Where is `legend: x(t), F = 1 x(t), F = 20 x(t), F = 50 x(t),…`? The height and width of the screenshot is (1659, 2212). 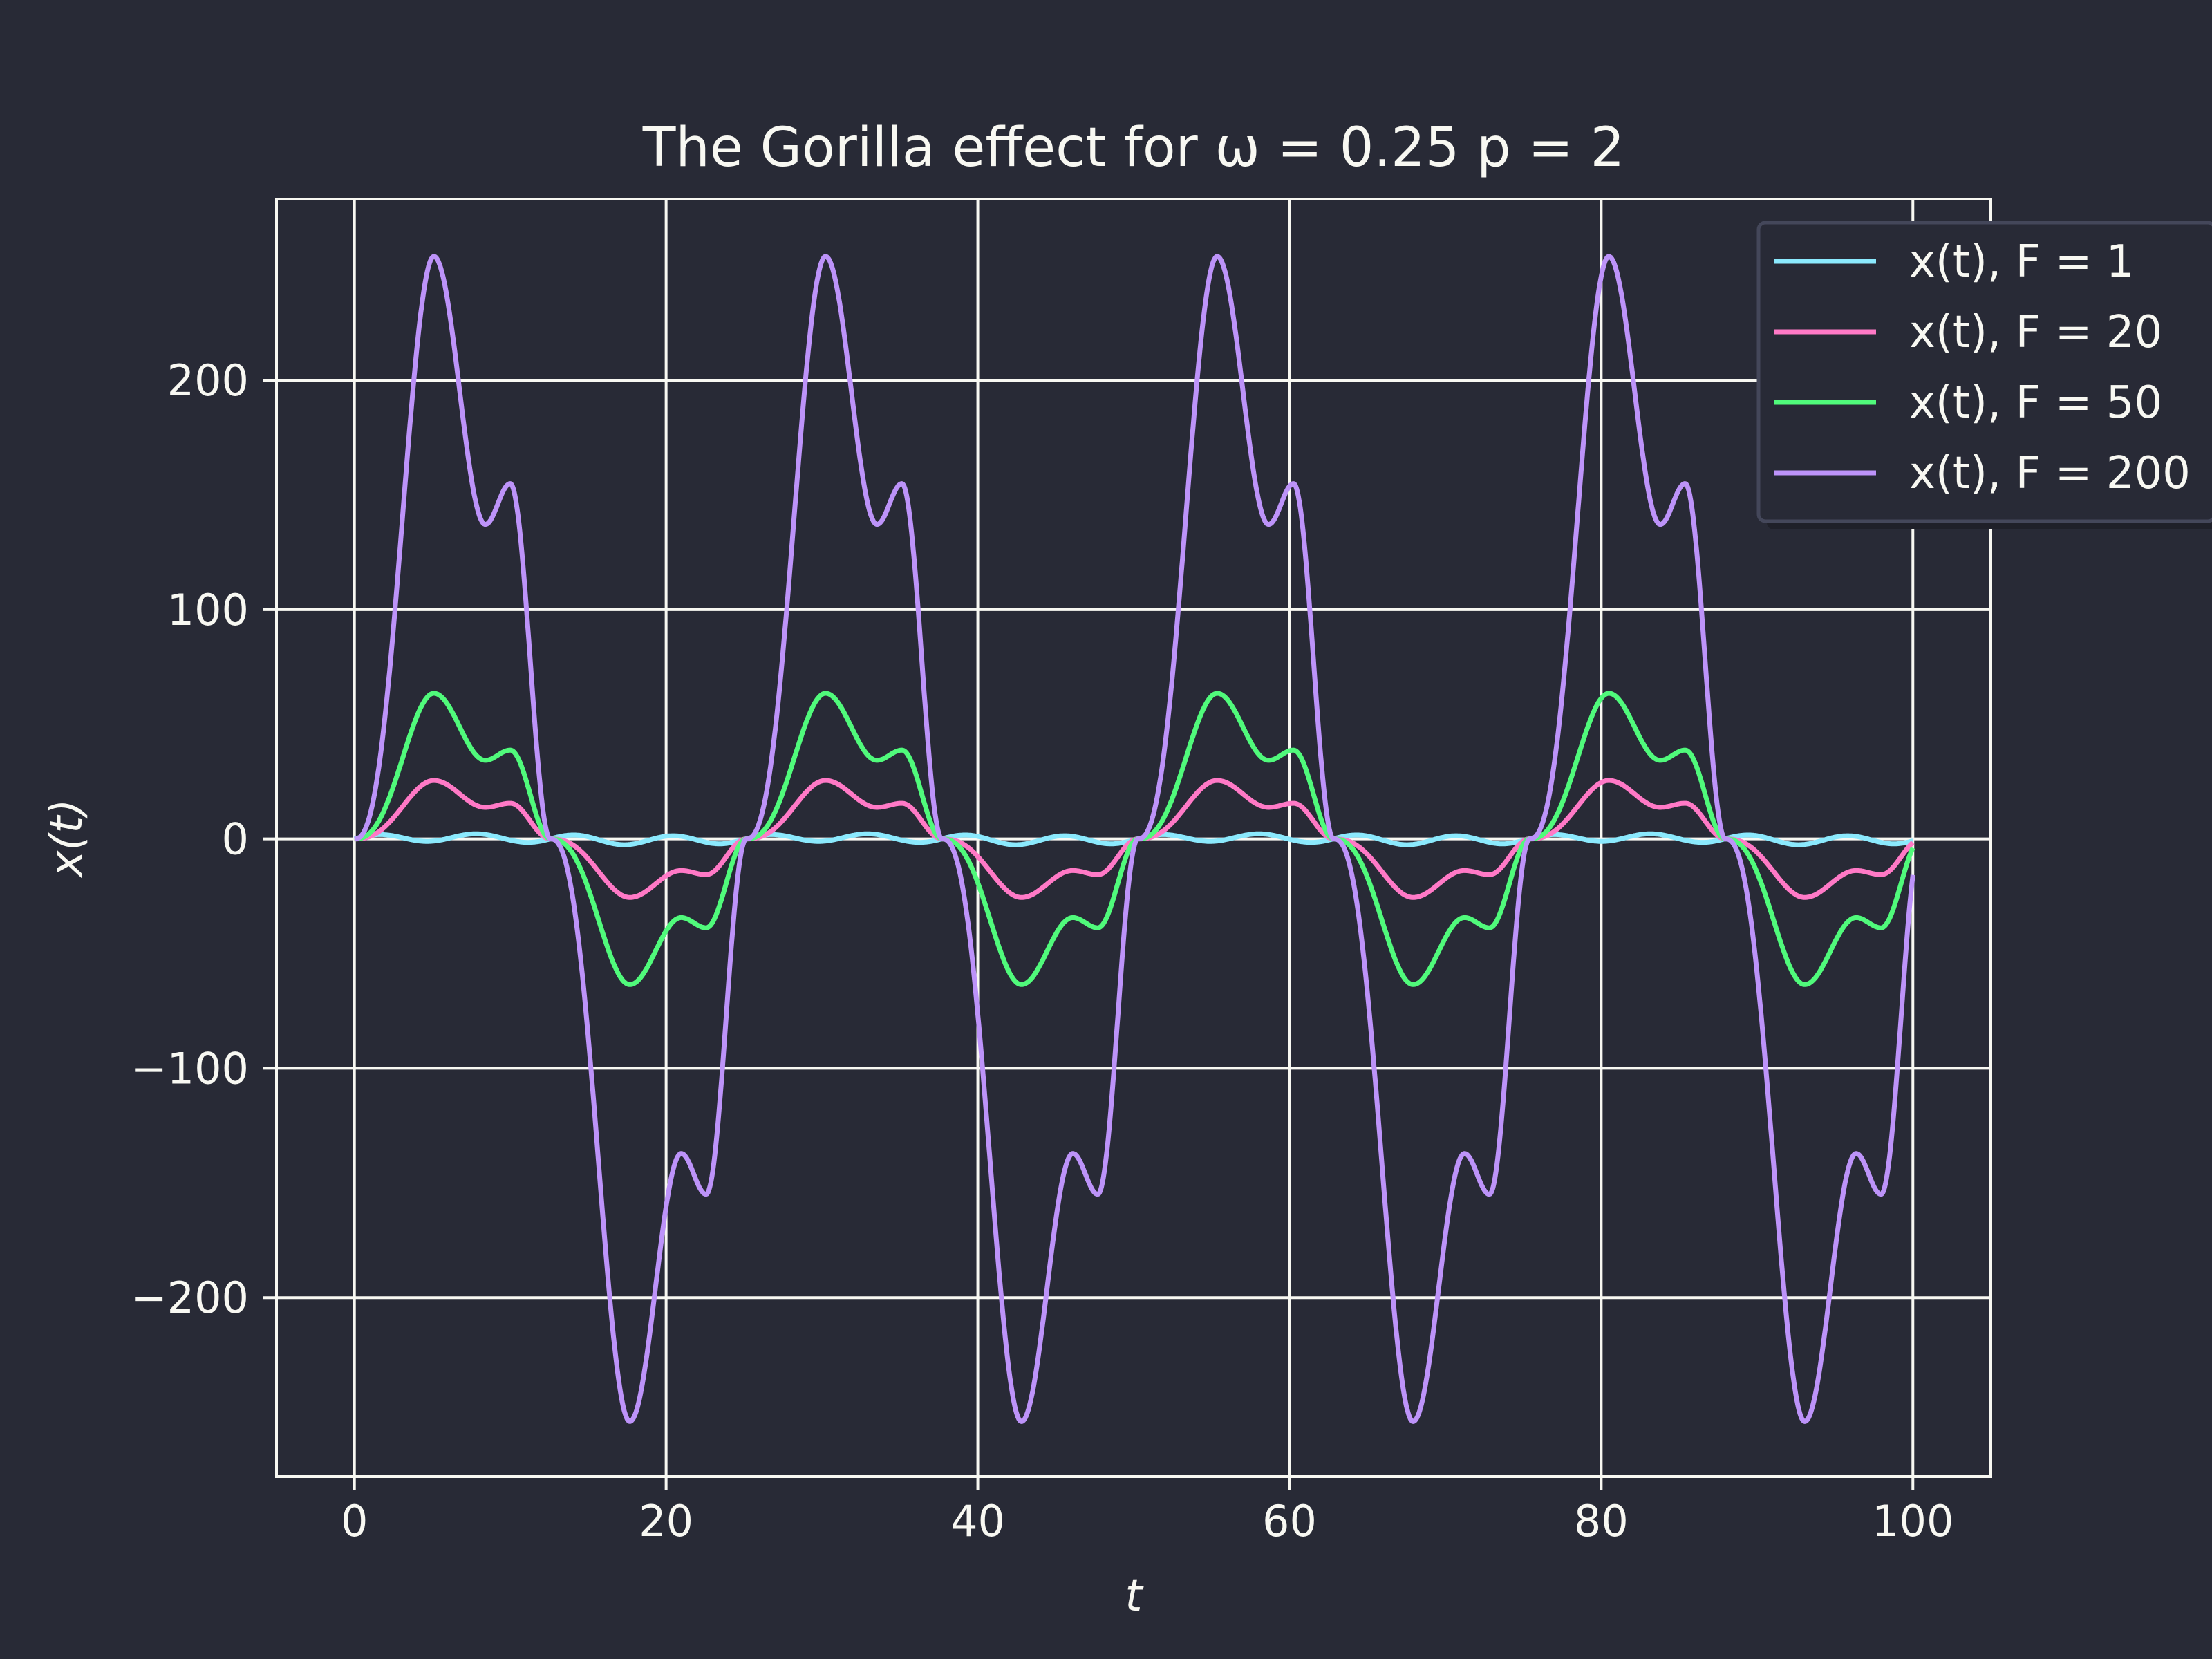 legend: x(t), F = 1 x(t), F = 20 x(t), F = 50 x(t),… is located at coordinates (1984, 375).